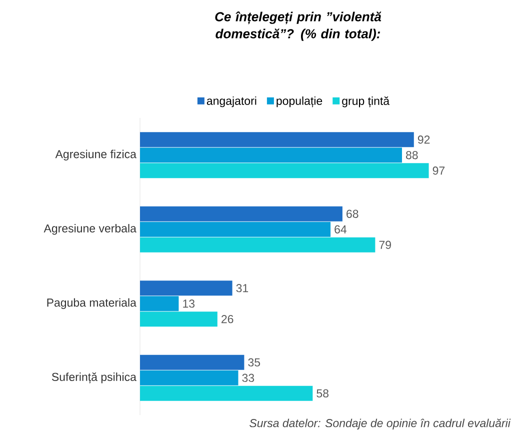  I want to click on data-label: 79, so click(385, 244).